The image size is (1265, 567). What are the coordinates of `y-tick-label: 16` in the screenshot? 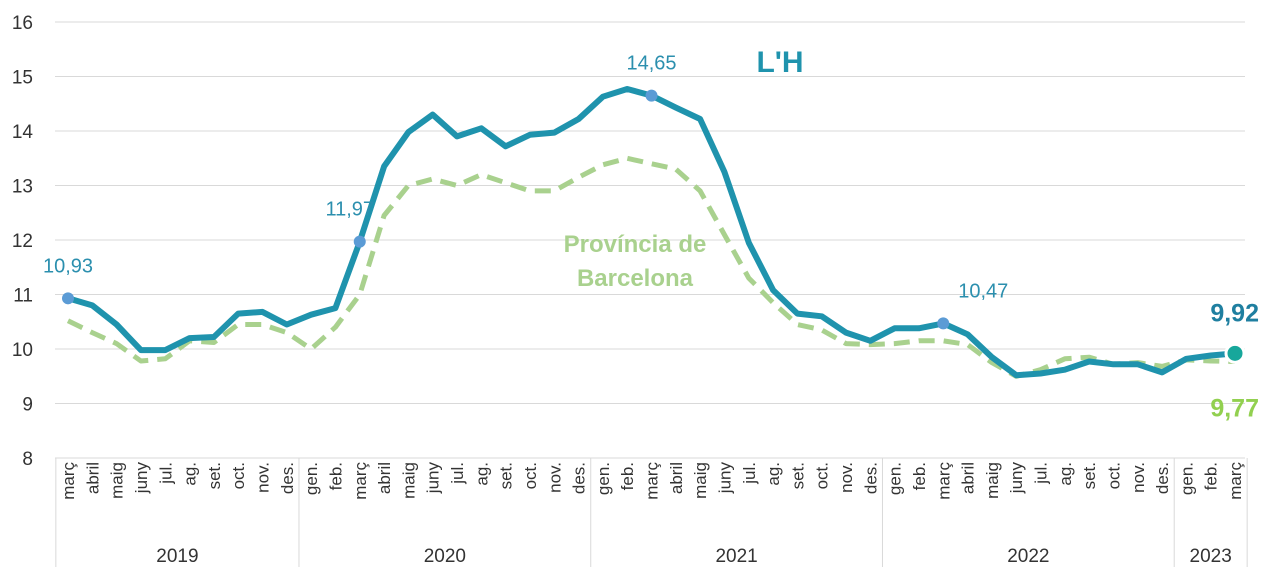 It's located at (22, 23).